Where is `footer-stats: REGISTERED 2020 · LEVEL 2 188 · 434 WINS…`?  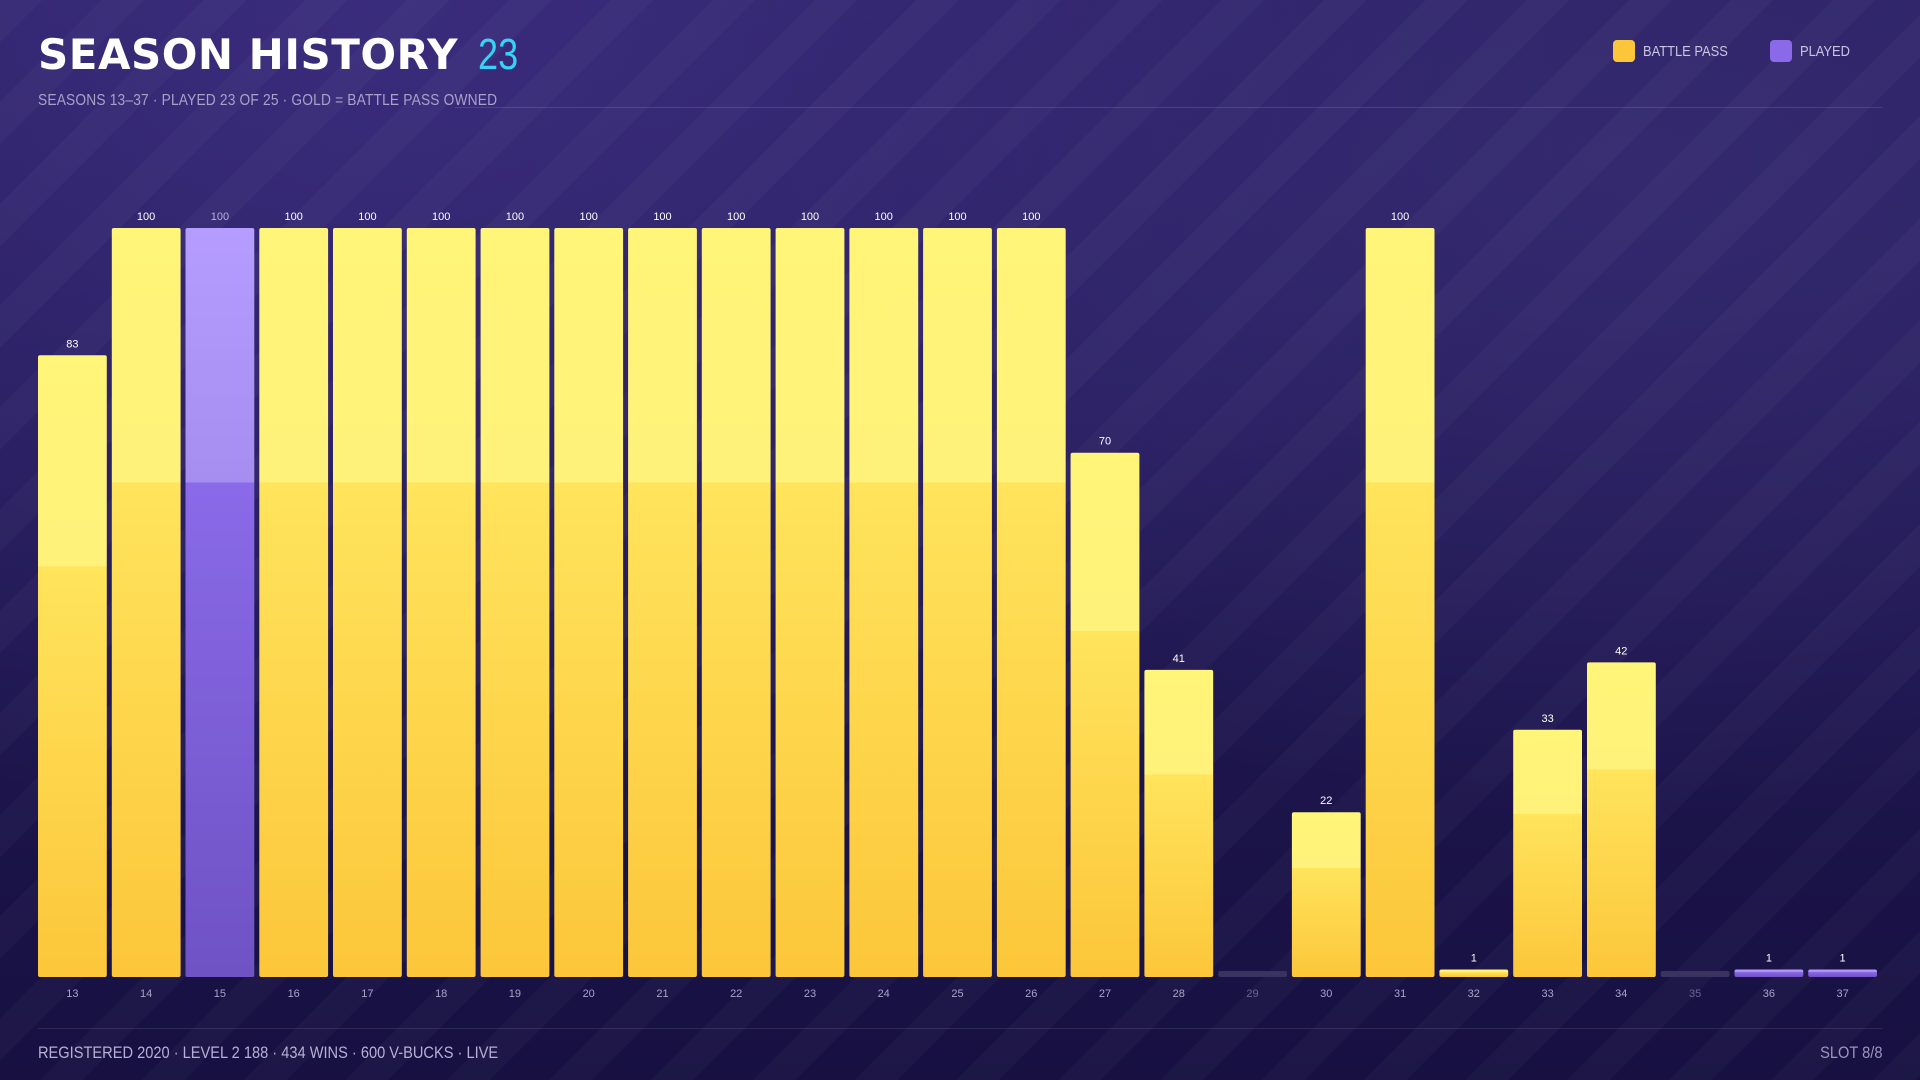
footer-stats: REGISTERED 2020 · LEVEL 2 188 · 434 WINS… is located at coordinates (268, 1052).